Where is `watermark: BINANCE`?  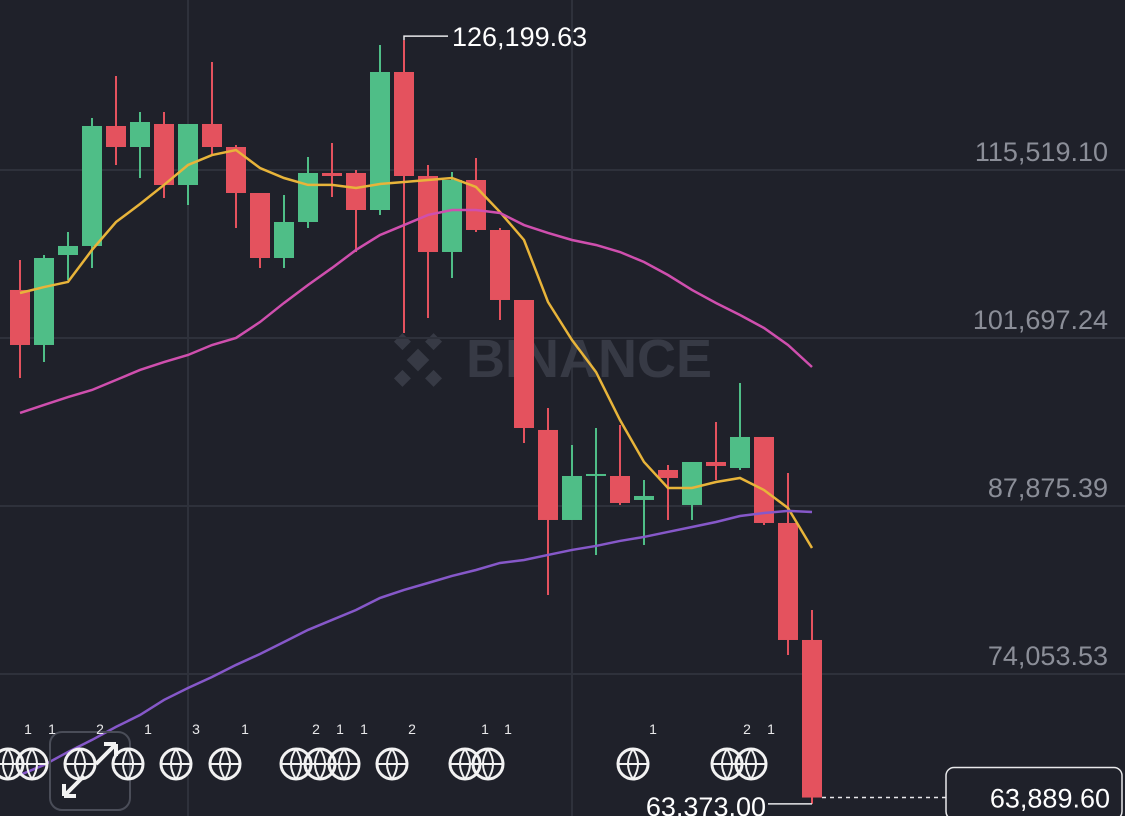
watermark: BINANCE is located at coordinates (552, 359).